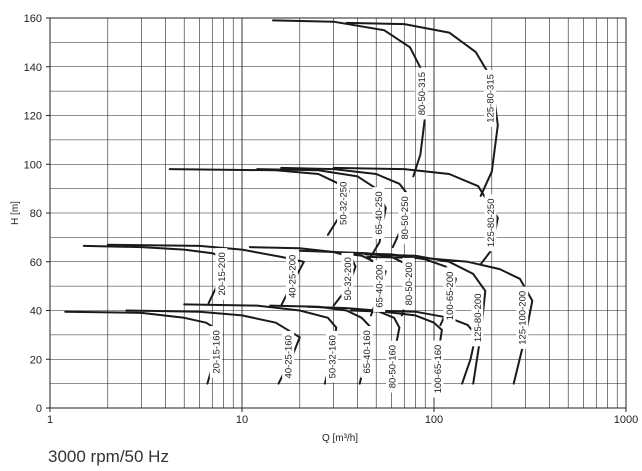  I want to click on curve-label-100-65-200: 100-65-200, so click(449, 296).